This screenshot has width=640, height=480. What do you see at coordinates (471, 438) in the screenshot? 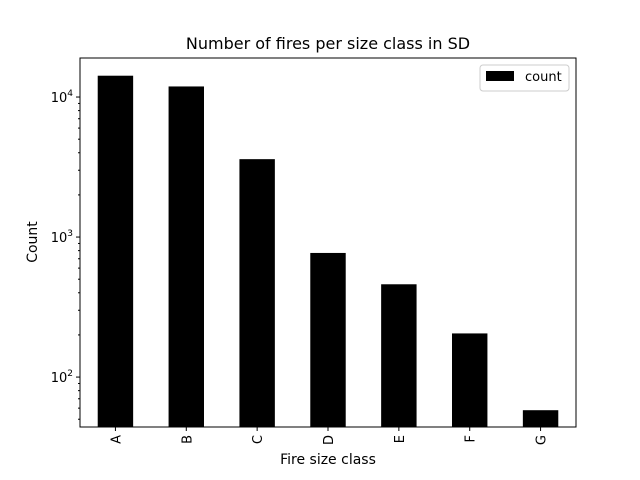
I see `x-tick-label: F` at bounding box center [471, 438].